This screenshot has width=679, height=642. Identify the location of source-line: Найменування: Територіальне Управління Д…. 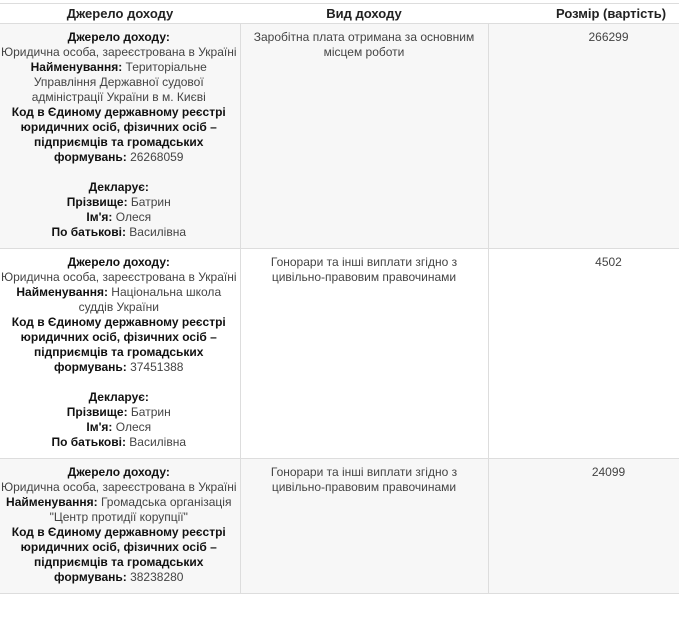
(119, 82).